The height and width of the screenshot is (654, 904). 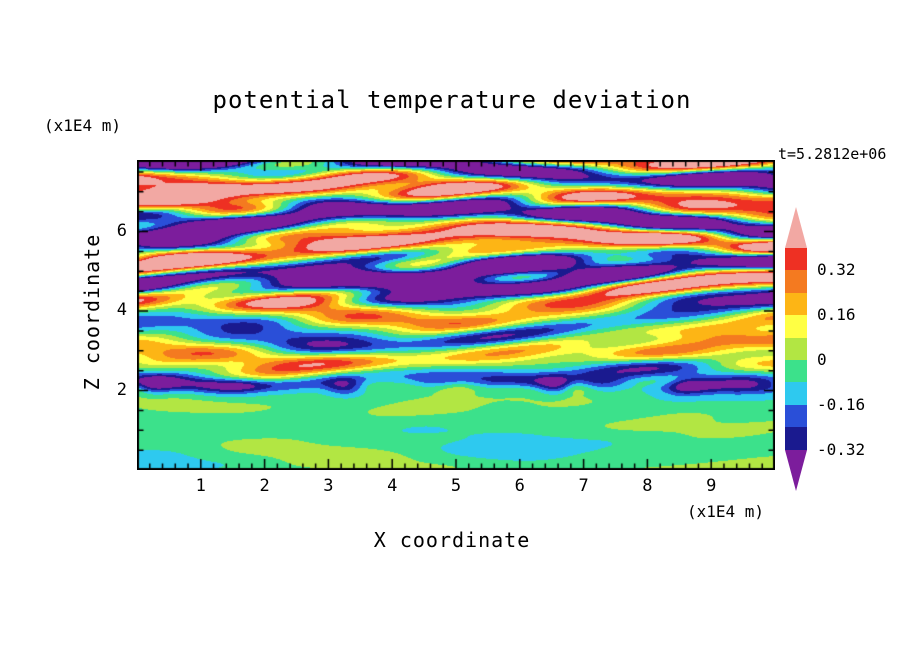 What do you see at coordinates (456, 486) in the screenshot?
I see `x-tick-label: 5` at bounding box center [456, 486].